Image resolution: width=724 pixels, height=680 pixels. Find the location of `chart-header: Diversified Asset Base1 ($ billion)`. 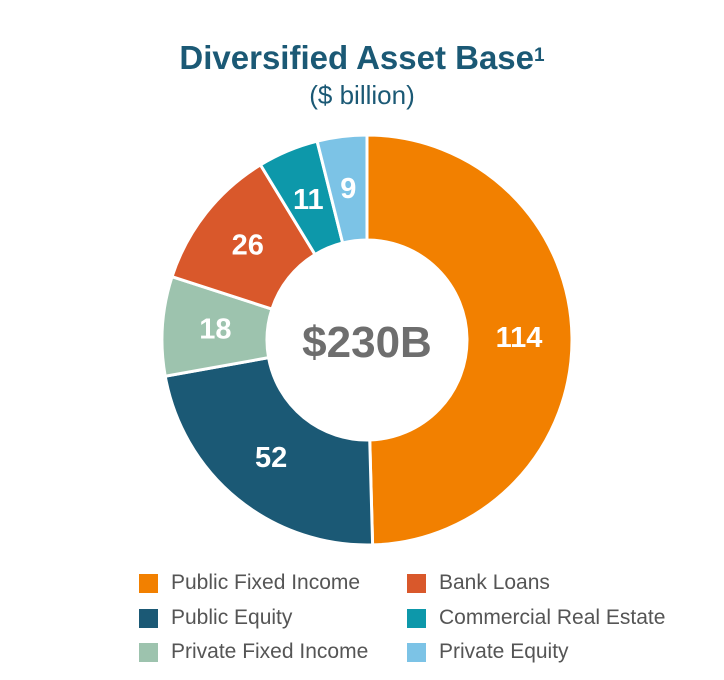

chart-header: Diversified Asset Base1 ($ billion) is located at coordinates (362, 74).